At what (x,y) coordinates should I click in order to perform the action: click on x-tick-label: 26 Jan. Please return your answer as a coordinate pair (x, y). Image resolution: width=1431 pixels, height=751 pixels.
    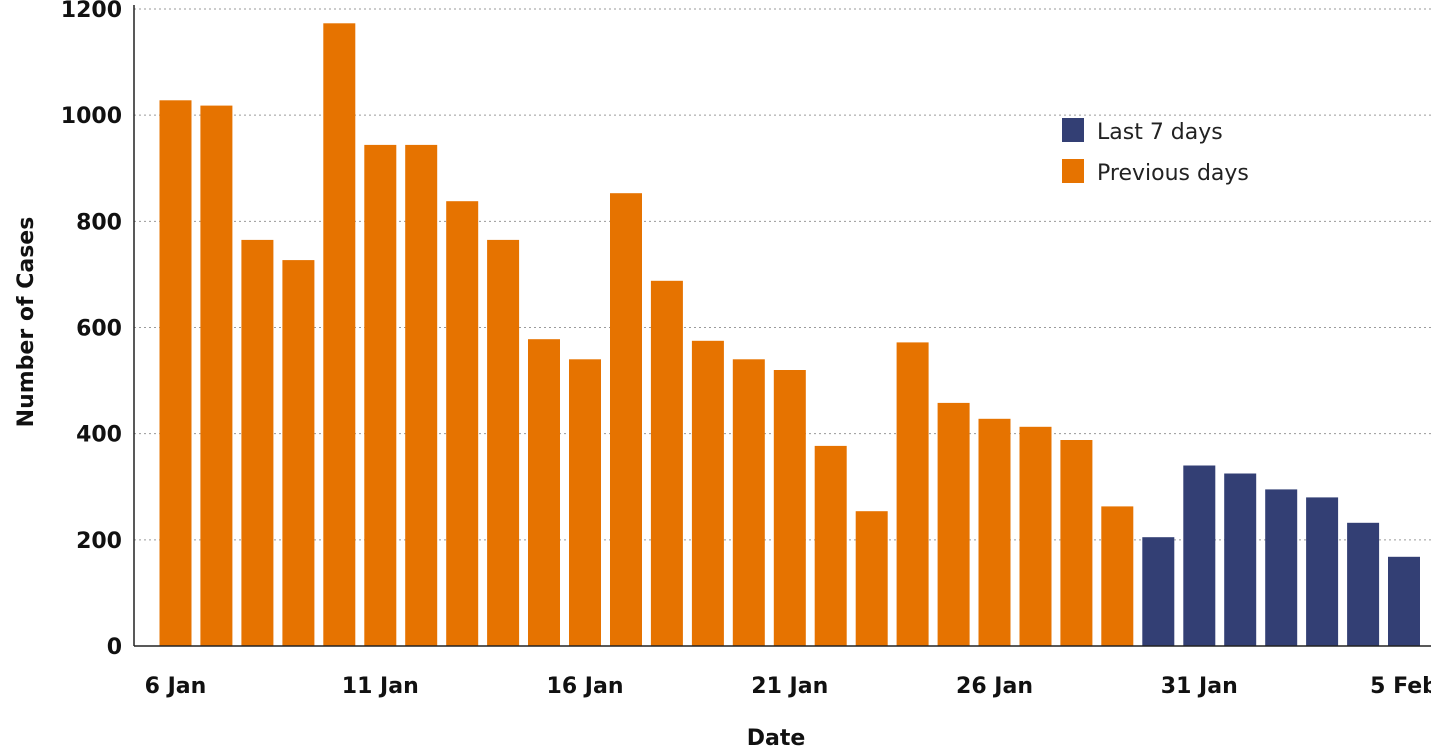
    Looking at the image, I should click on (994, 686).